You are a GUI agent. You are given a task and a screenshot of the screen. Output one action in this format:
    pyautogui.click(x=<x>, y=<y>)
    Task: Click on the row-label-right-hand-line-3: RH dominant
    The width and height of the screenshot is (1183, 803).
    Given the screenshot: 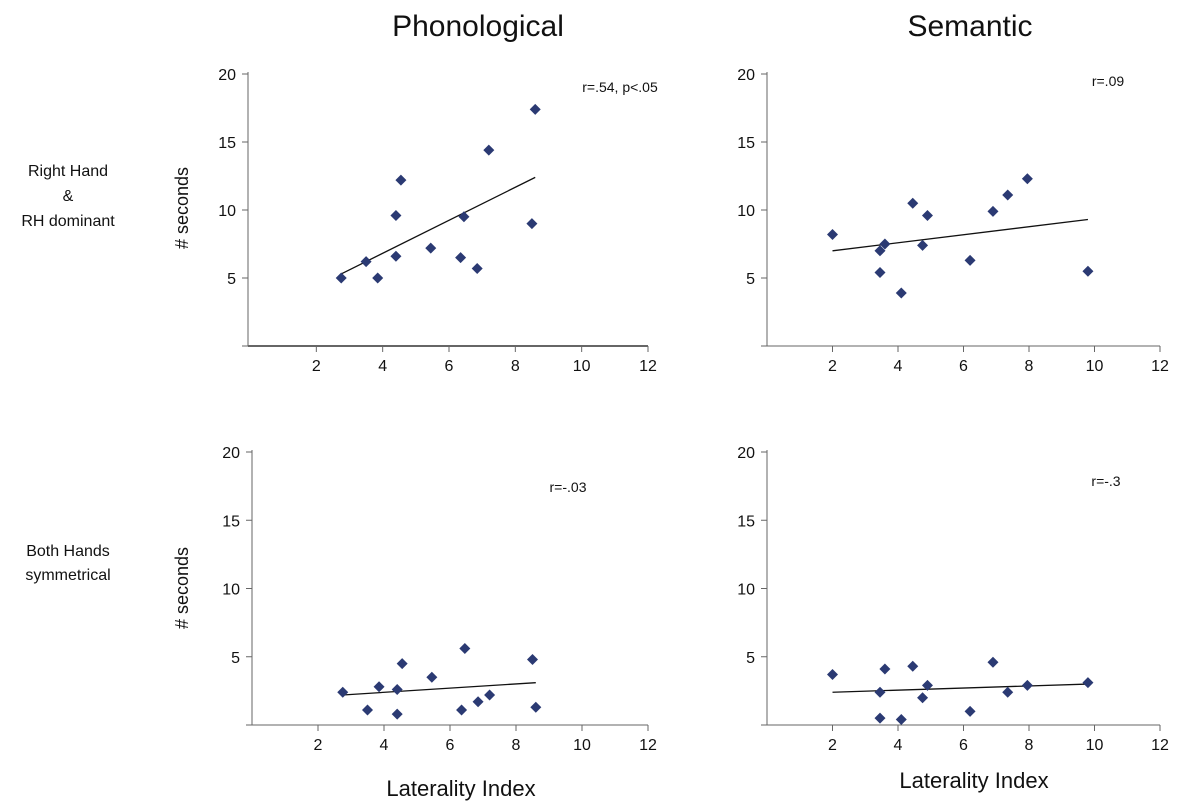 What is the action you would take?
    pyautogui.click(x=68, y=221)
    